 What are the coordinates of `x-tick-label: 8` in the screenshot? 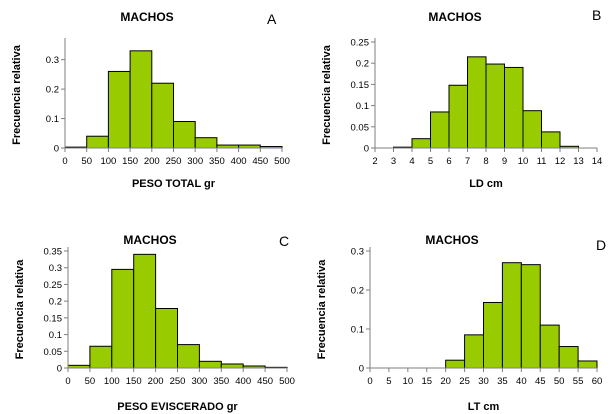 It's located at (485, 161).